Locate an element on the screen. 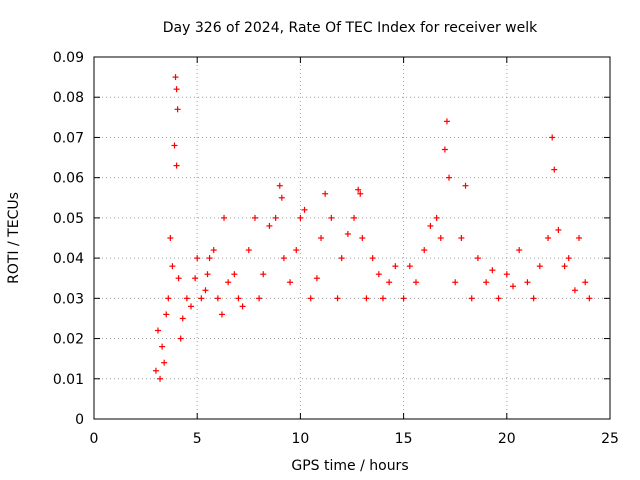 This screenshot has width=640, height=480. y-tick-label: 0.09 is located at coordinates (68, 58).